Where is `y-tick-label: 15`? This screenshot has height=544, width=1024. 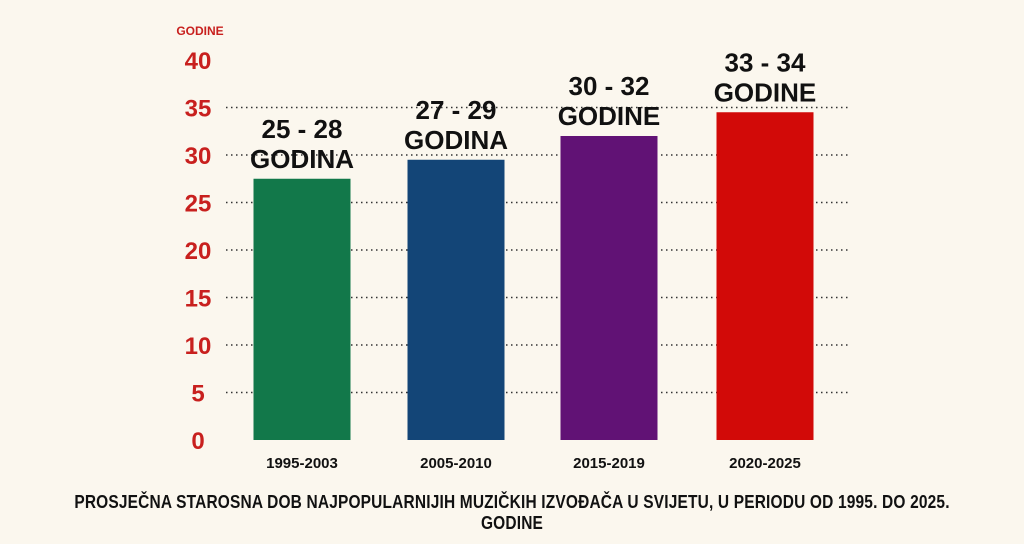 y-tick-label: 15 is located at coordinates (198, 299).